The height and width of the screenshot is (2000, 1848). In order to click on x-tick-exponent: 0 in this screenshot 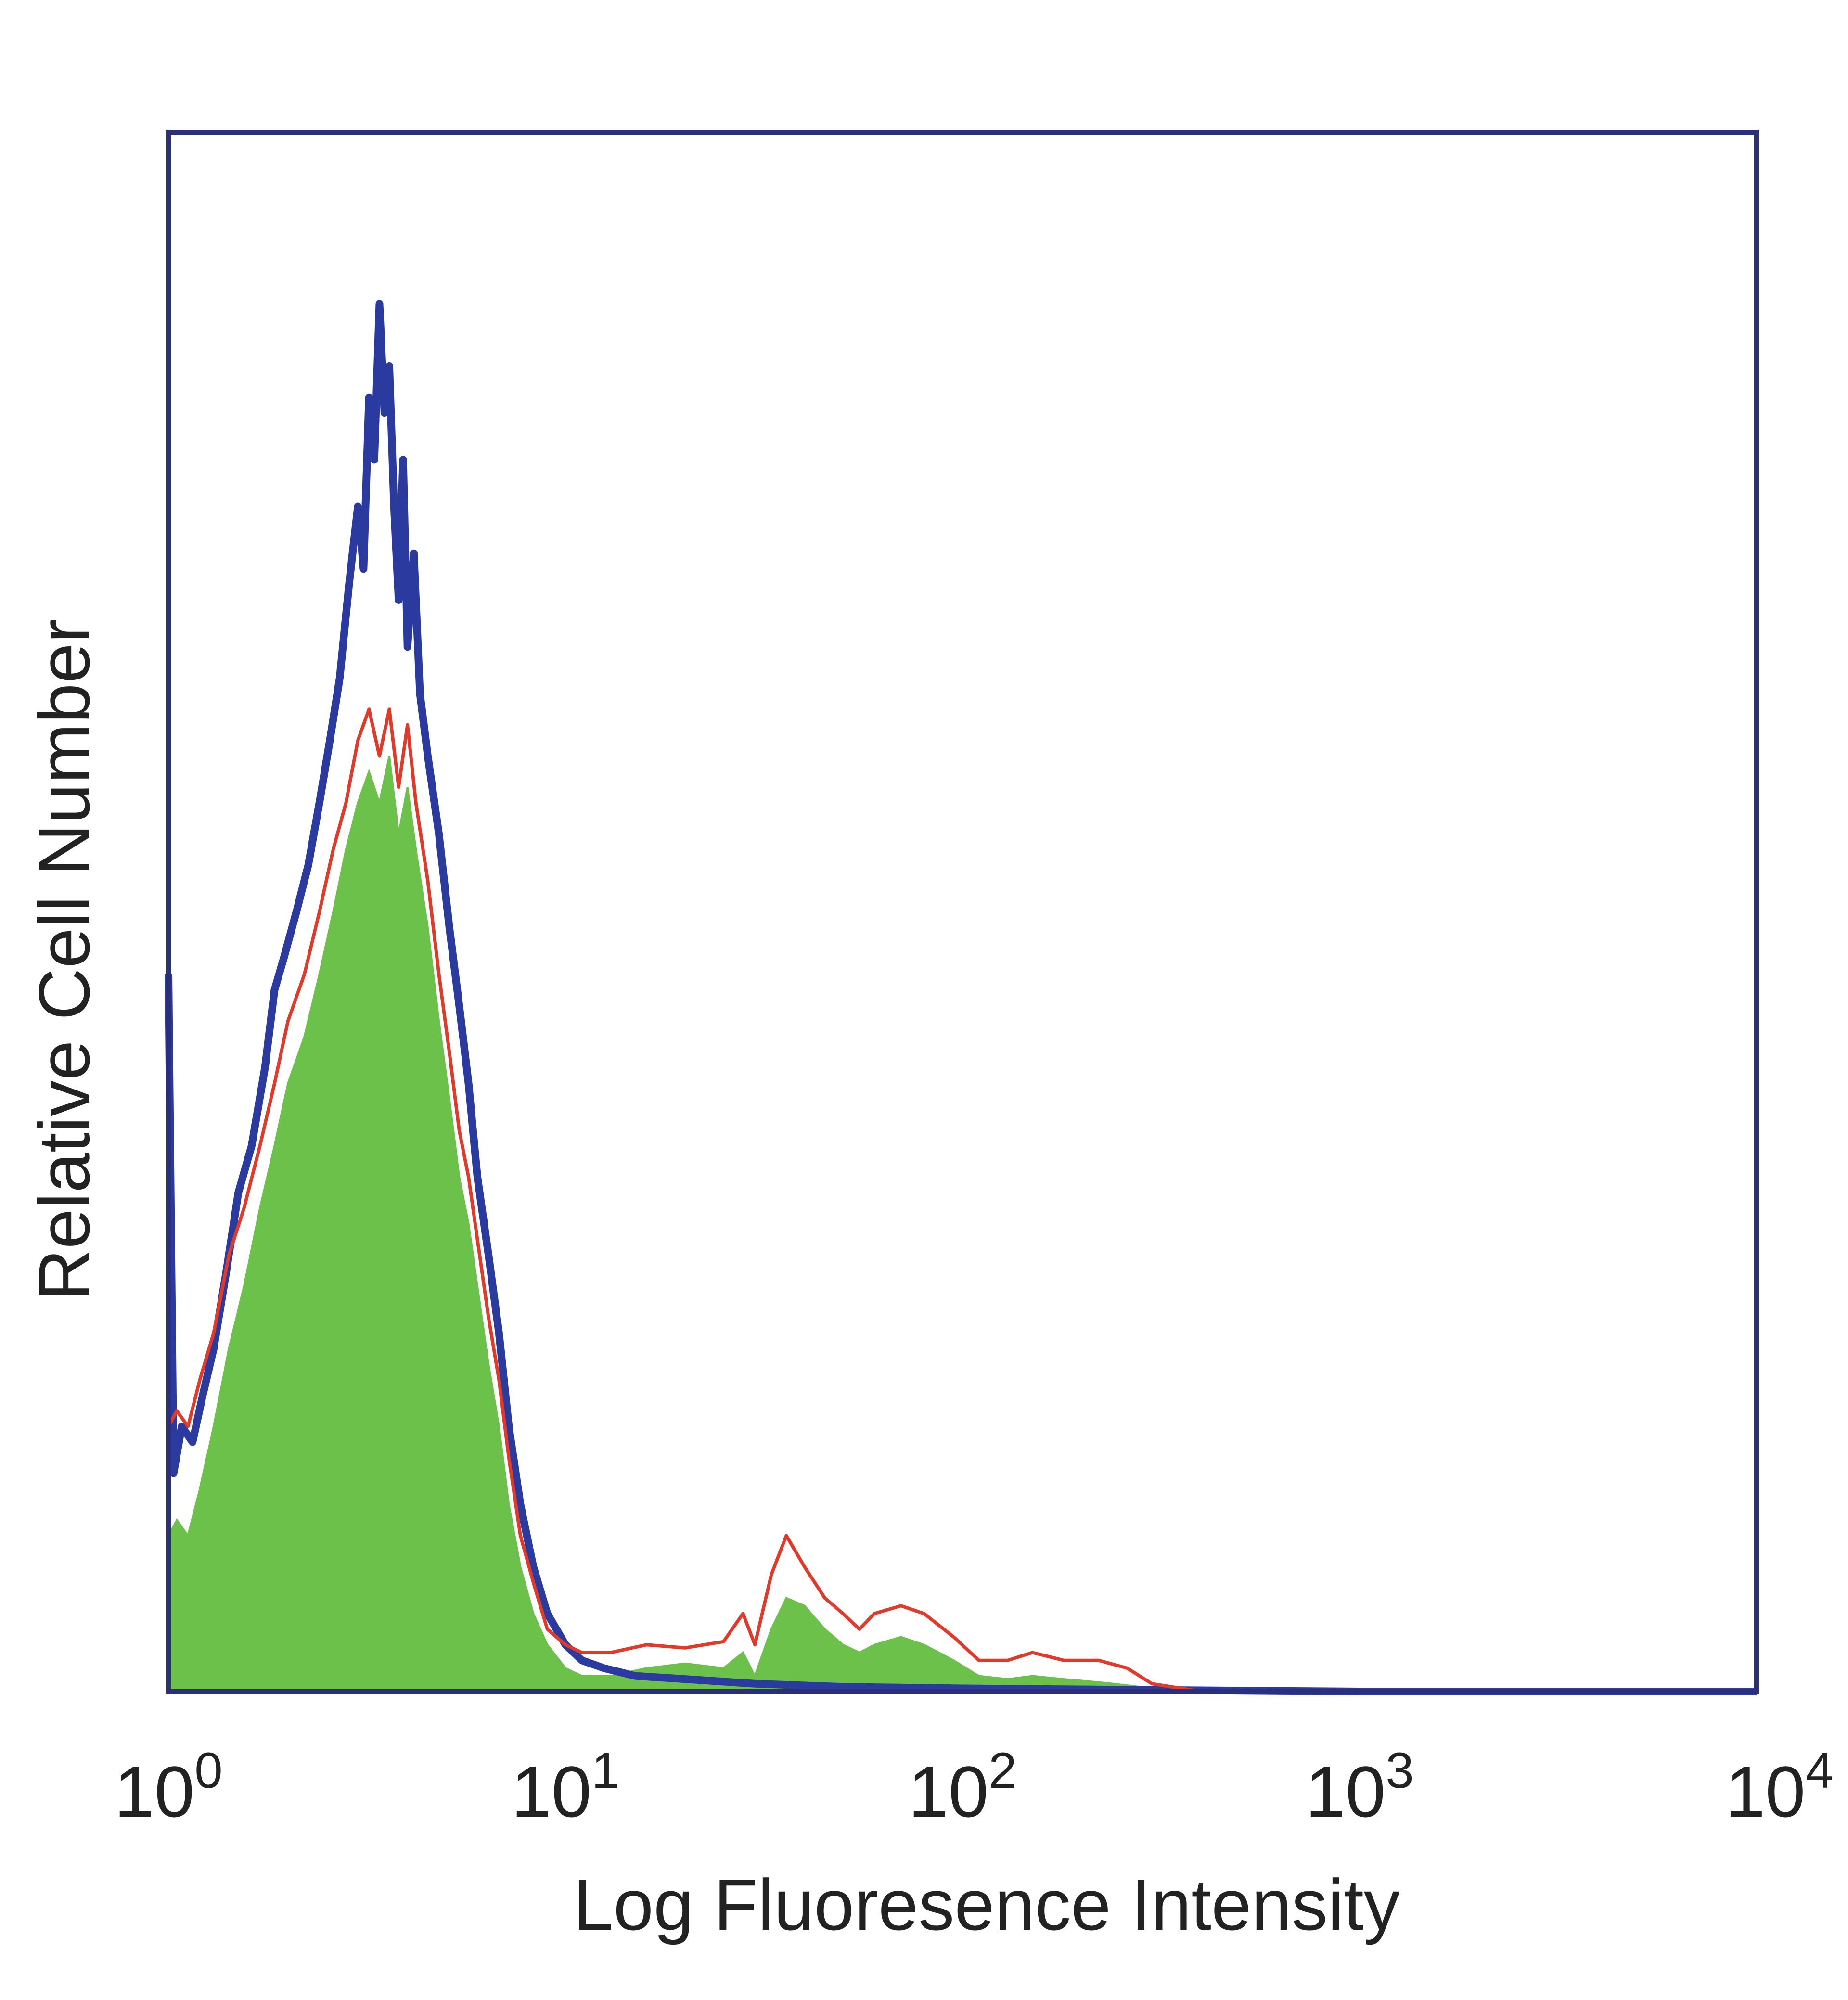, I will do `click(208, 1771)`.